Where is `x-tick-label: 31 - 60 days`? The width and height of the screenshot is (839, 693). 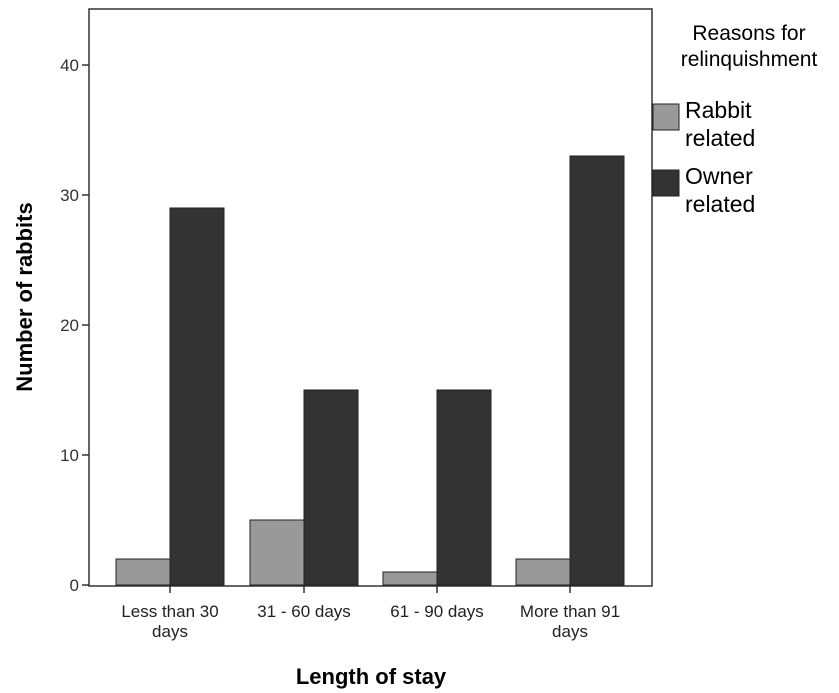
x-tick-label: 31 - 60 days is located at coordinates (304, 611).